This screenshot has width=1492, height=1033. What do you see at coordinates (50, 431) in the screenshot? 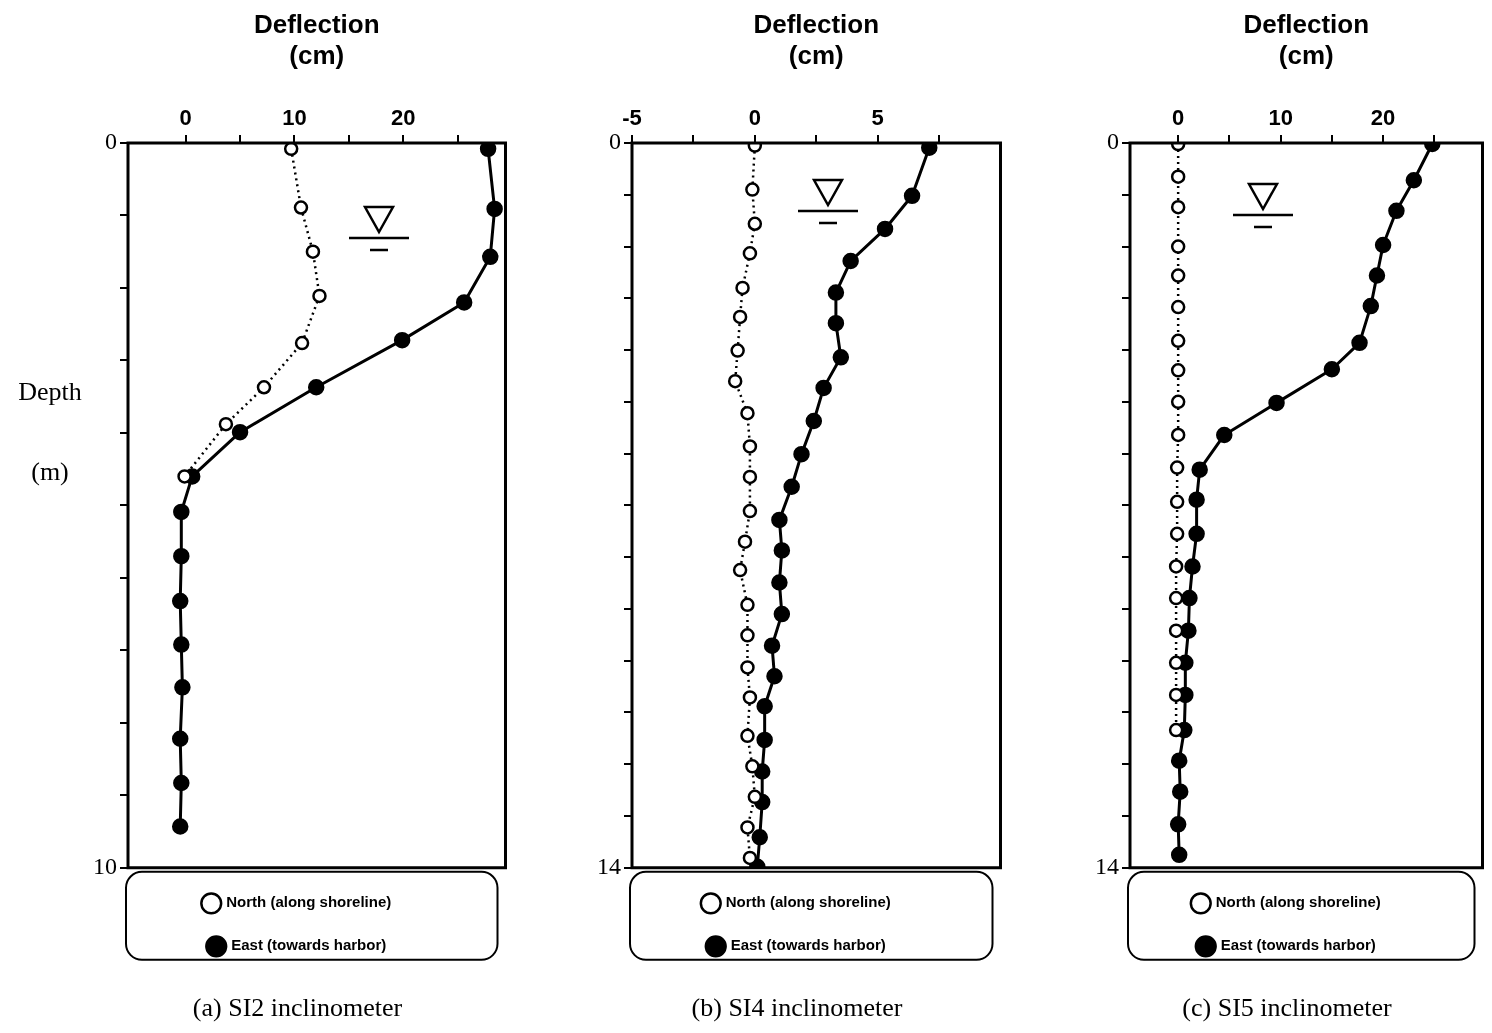
I see `text: Depth (m)` at bounding box center [50, 431].